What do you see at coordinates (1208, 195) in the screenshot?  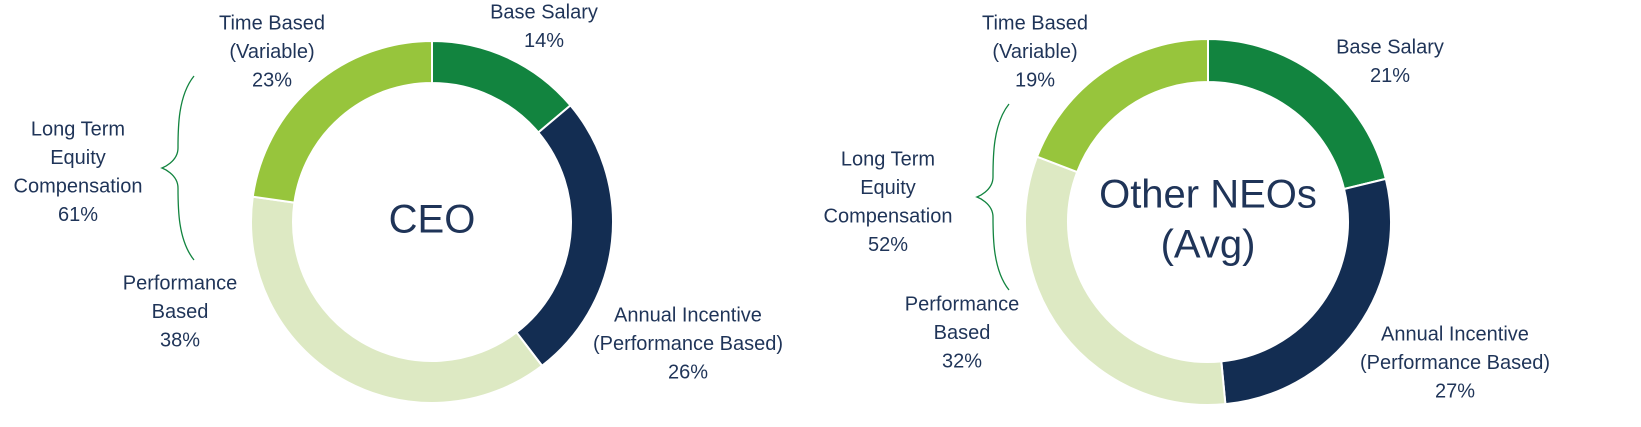 I see `center-label: Other NEOs` at bounding box center [1208, 195].